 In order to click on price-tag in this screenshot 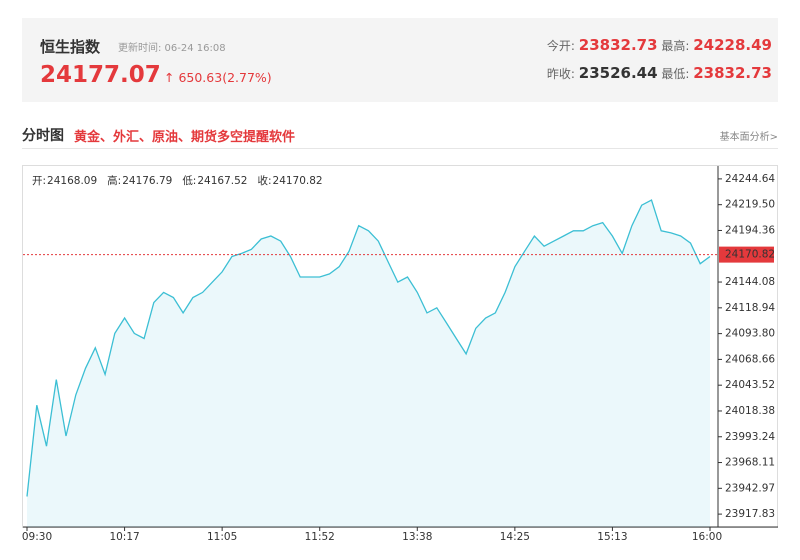, I will do `click(746, 254)`.